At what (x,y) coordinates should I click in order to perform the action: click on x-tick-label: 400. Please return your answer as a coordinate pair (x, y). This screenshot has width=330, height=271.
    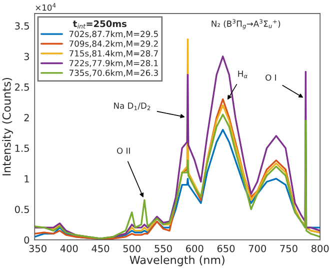
    Looking at the image, I should click on (69, 248).